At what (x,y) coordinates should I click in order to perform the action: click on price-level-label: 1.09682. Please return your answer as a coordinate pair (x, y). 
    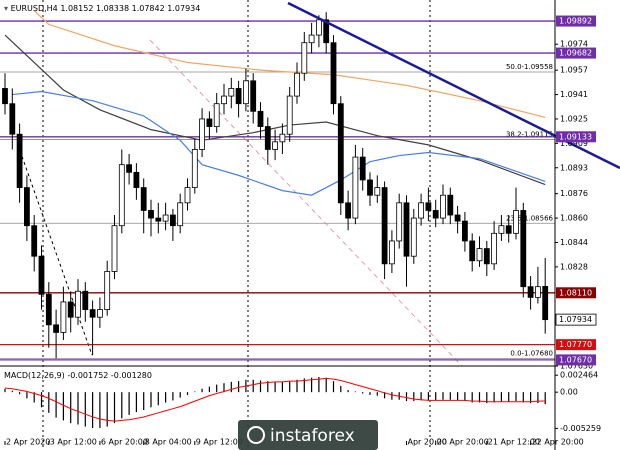
    Looking at the image, I should click on (575, 53).